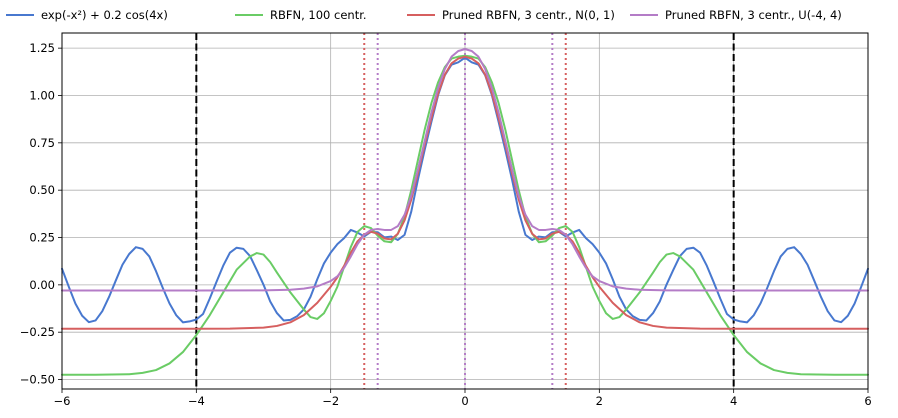 The height and width of the screenshot is (418, 898). What do you see at coordinates (464, 401) in the screenshot?
I see `x-tick-label: 0` at bounding box center [464, 401].